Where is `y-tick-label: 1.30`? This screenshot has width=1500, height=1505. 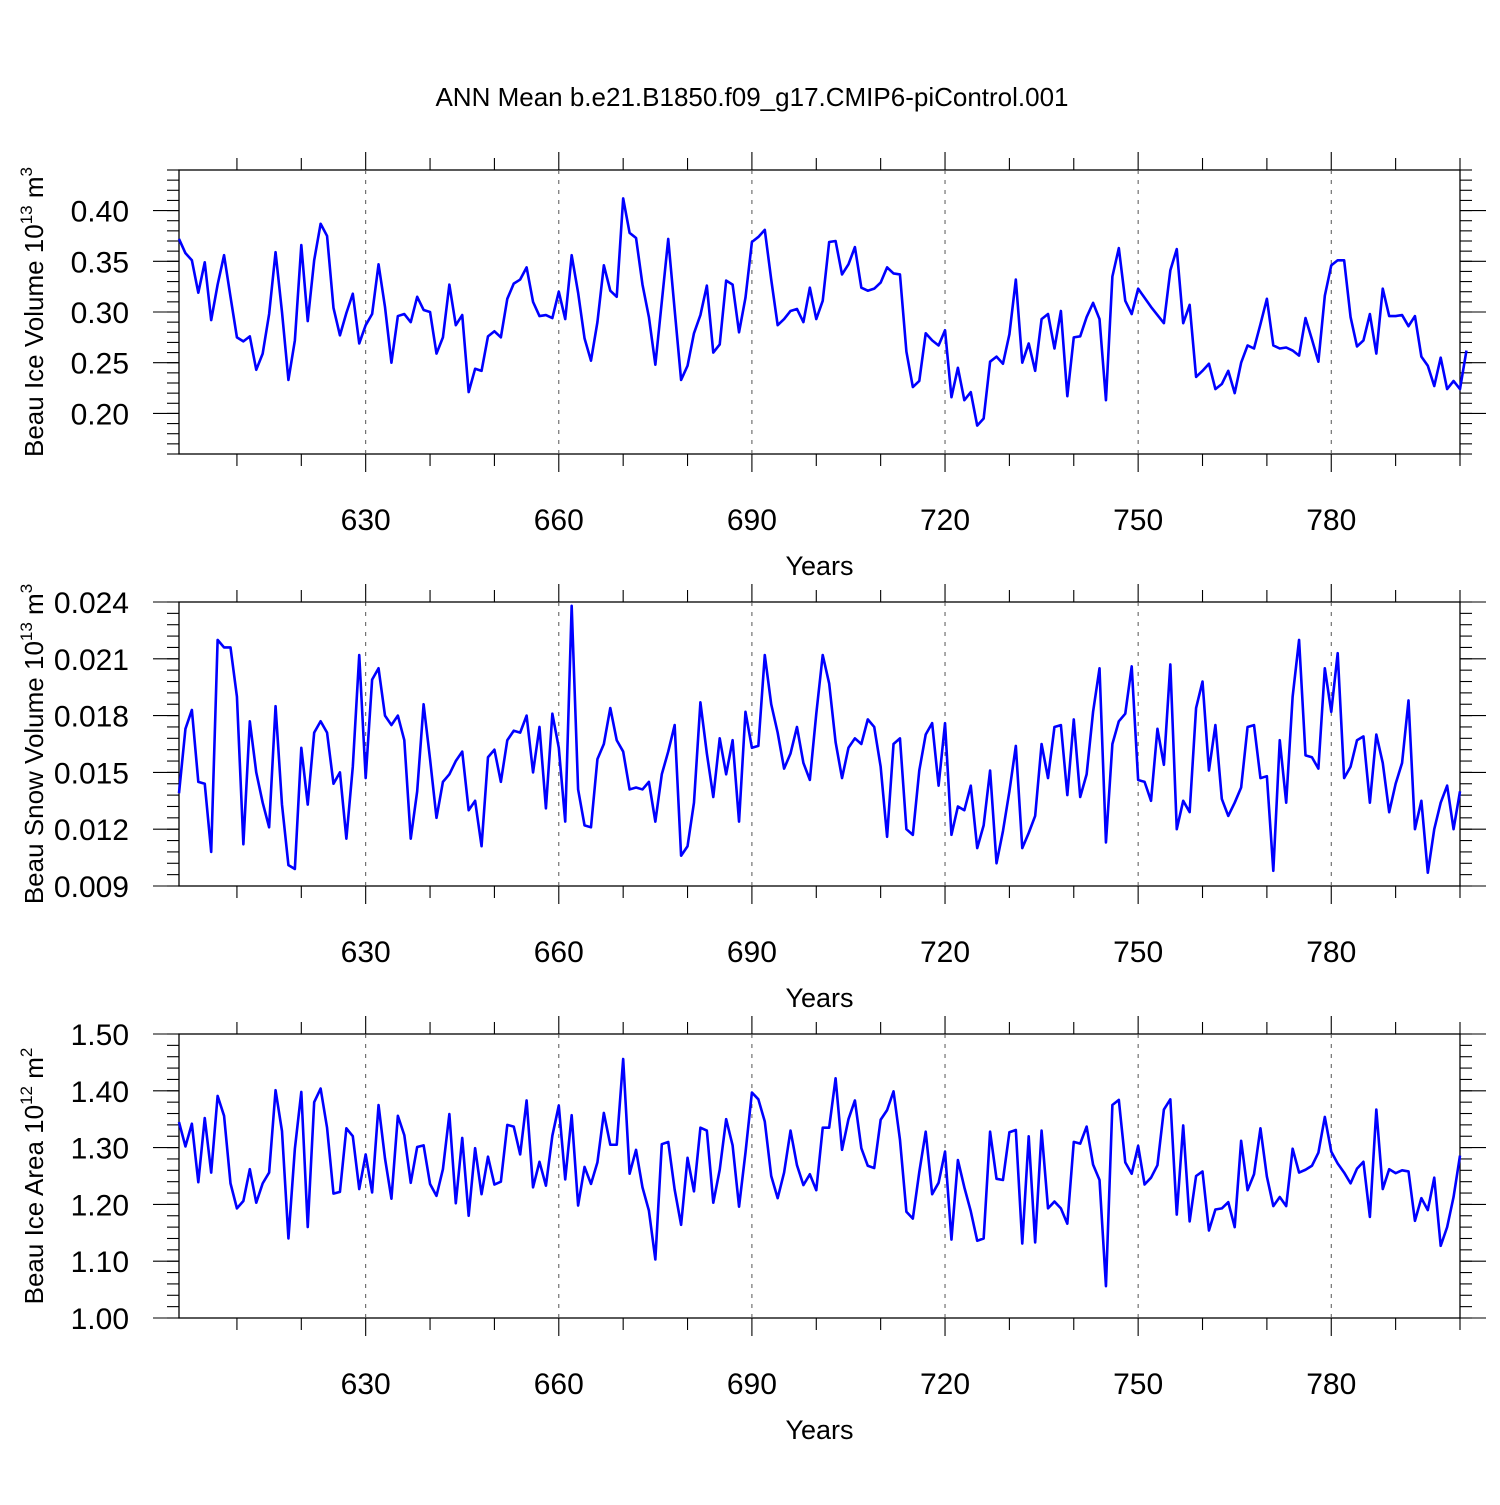
y-tick-label: 1.30 is located at coordinates (100, 1149).